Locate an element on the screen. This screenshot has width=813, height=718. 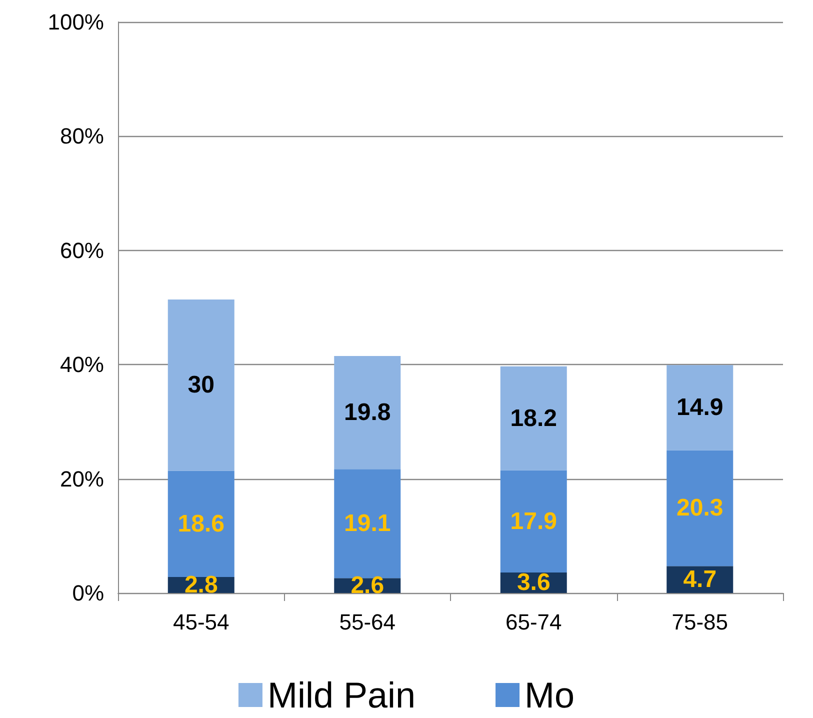
data-label: 19.8 is located at coordinates (367, 412).